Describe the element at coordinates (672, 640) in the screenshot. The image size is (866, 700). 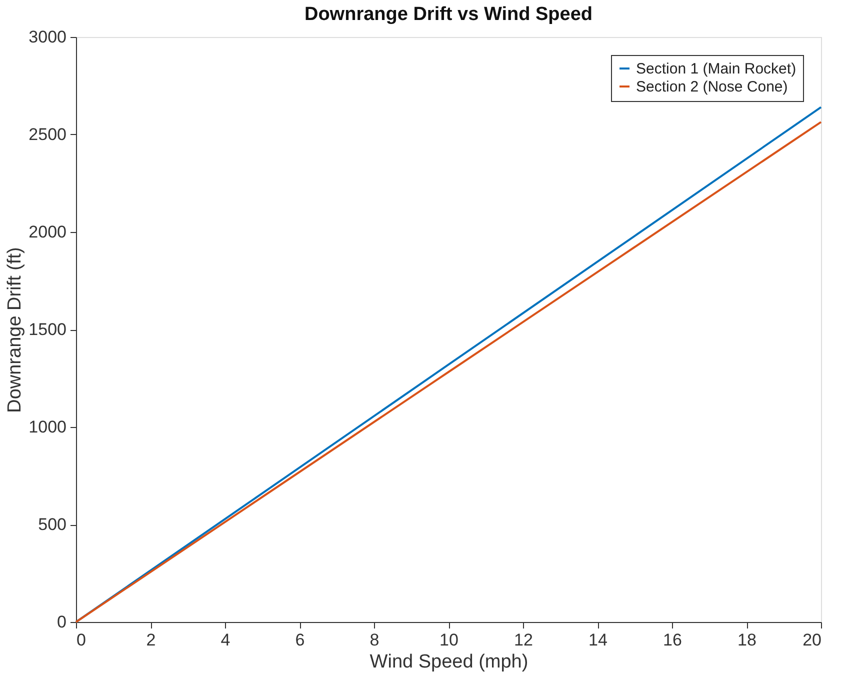
I see `x-tick-label: 16` at that location.